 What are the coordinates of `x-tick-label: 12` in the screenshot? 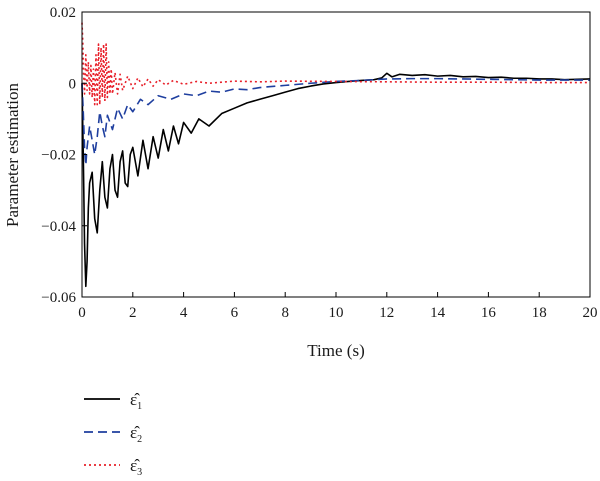 It's located at (386, 313).